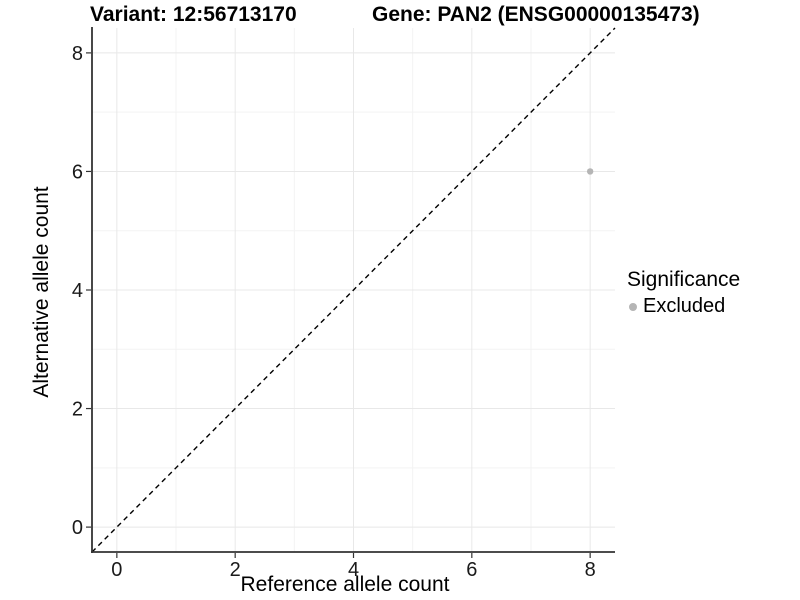  I want to click on y-tick-label: 0, so click(77, 528).